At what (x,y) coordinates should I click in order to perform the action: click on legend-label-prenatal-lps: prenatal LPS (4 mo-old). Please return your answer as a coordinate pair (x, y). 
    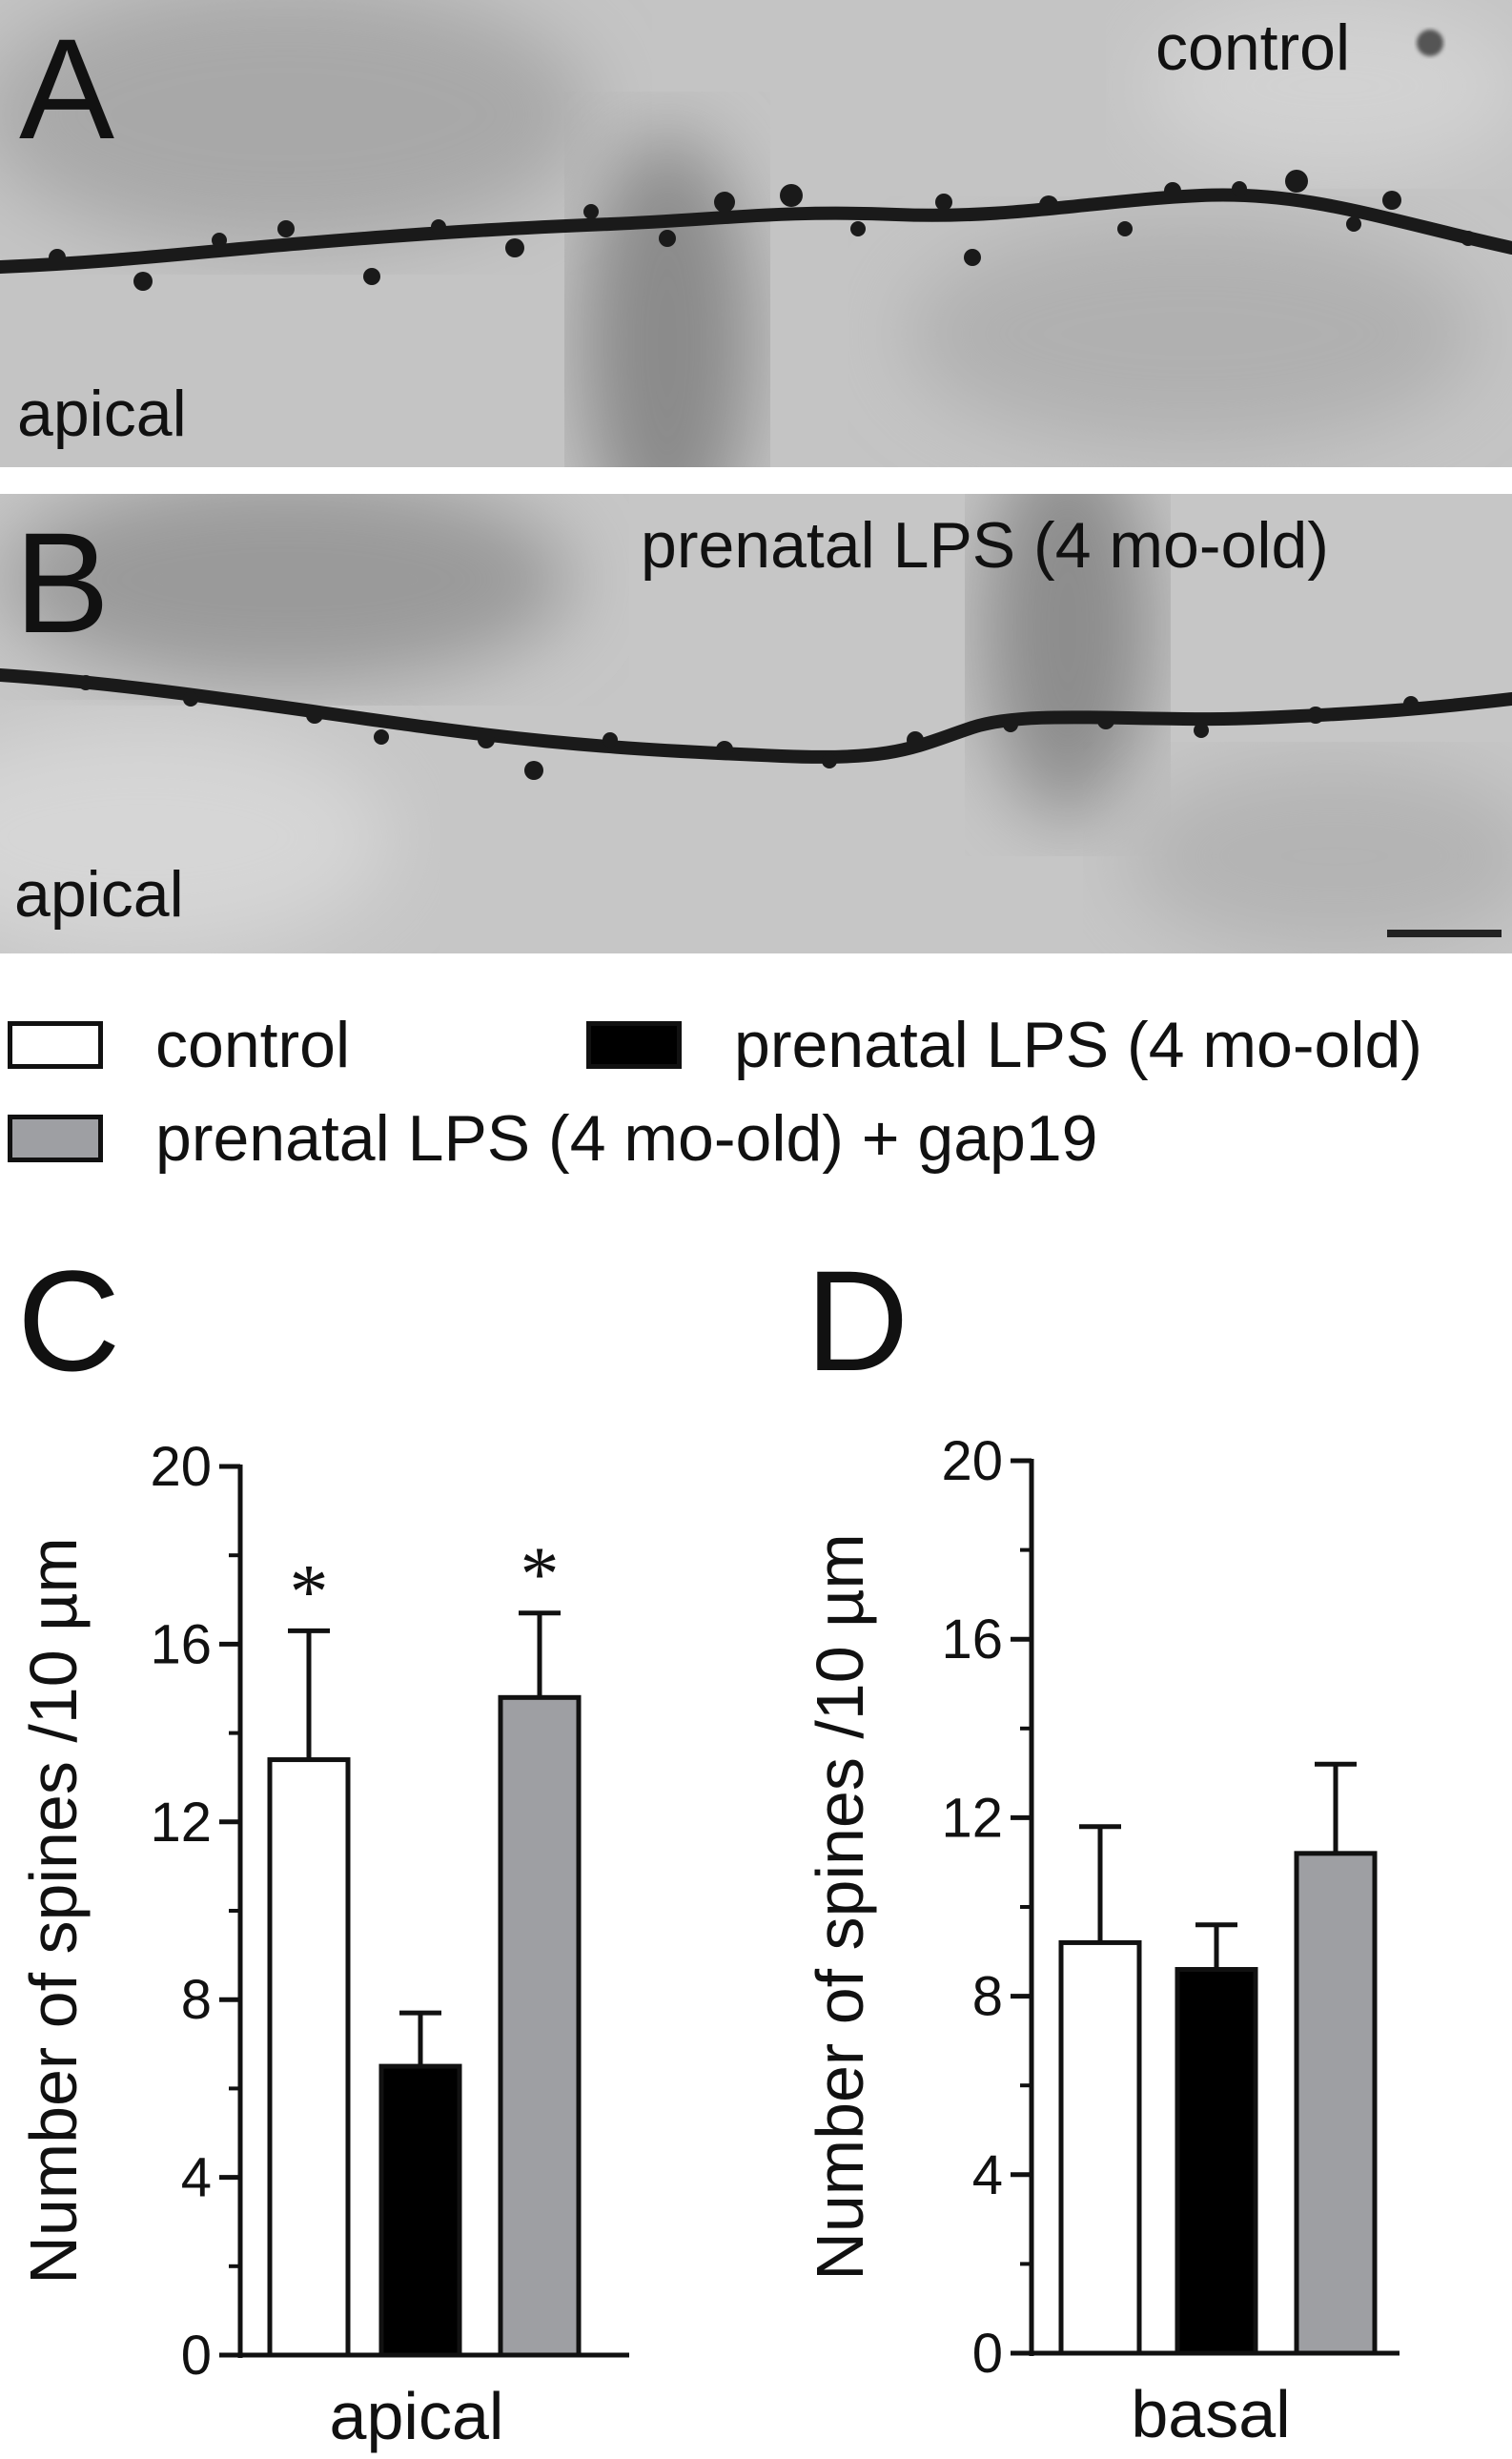
    Looking at the image, I should click on (1078, 1045).